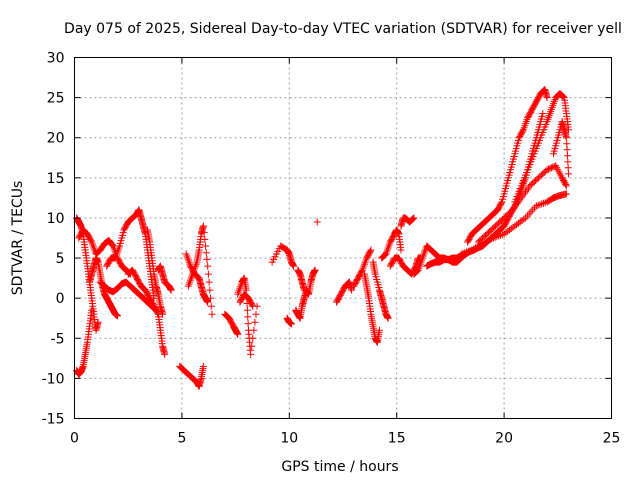  I want to click on sat-trace-af, so click(522, 204).